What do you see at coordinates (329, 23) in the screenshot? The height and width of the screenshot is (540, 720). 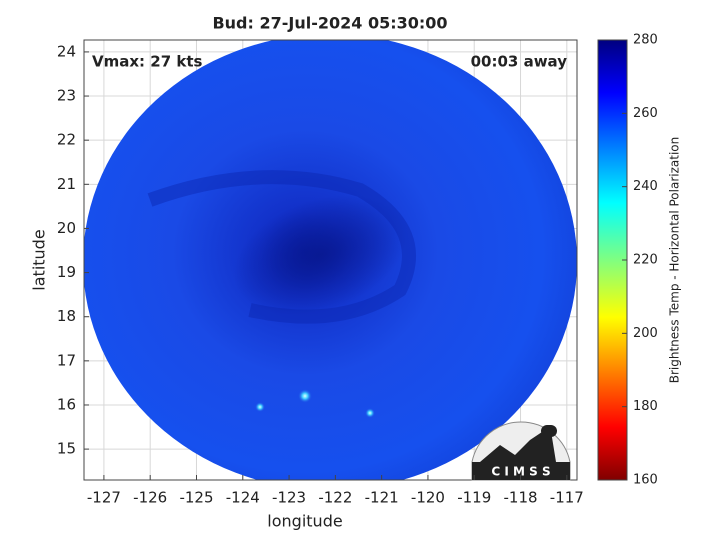 I see `chart-title: Bud: 27-Jul-2024 05:30:00` at bounding box center [329, 23].